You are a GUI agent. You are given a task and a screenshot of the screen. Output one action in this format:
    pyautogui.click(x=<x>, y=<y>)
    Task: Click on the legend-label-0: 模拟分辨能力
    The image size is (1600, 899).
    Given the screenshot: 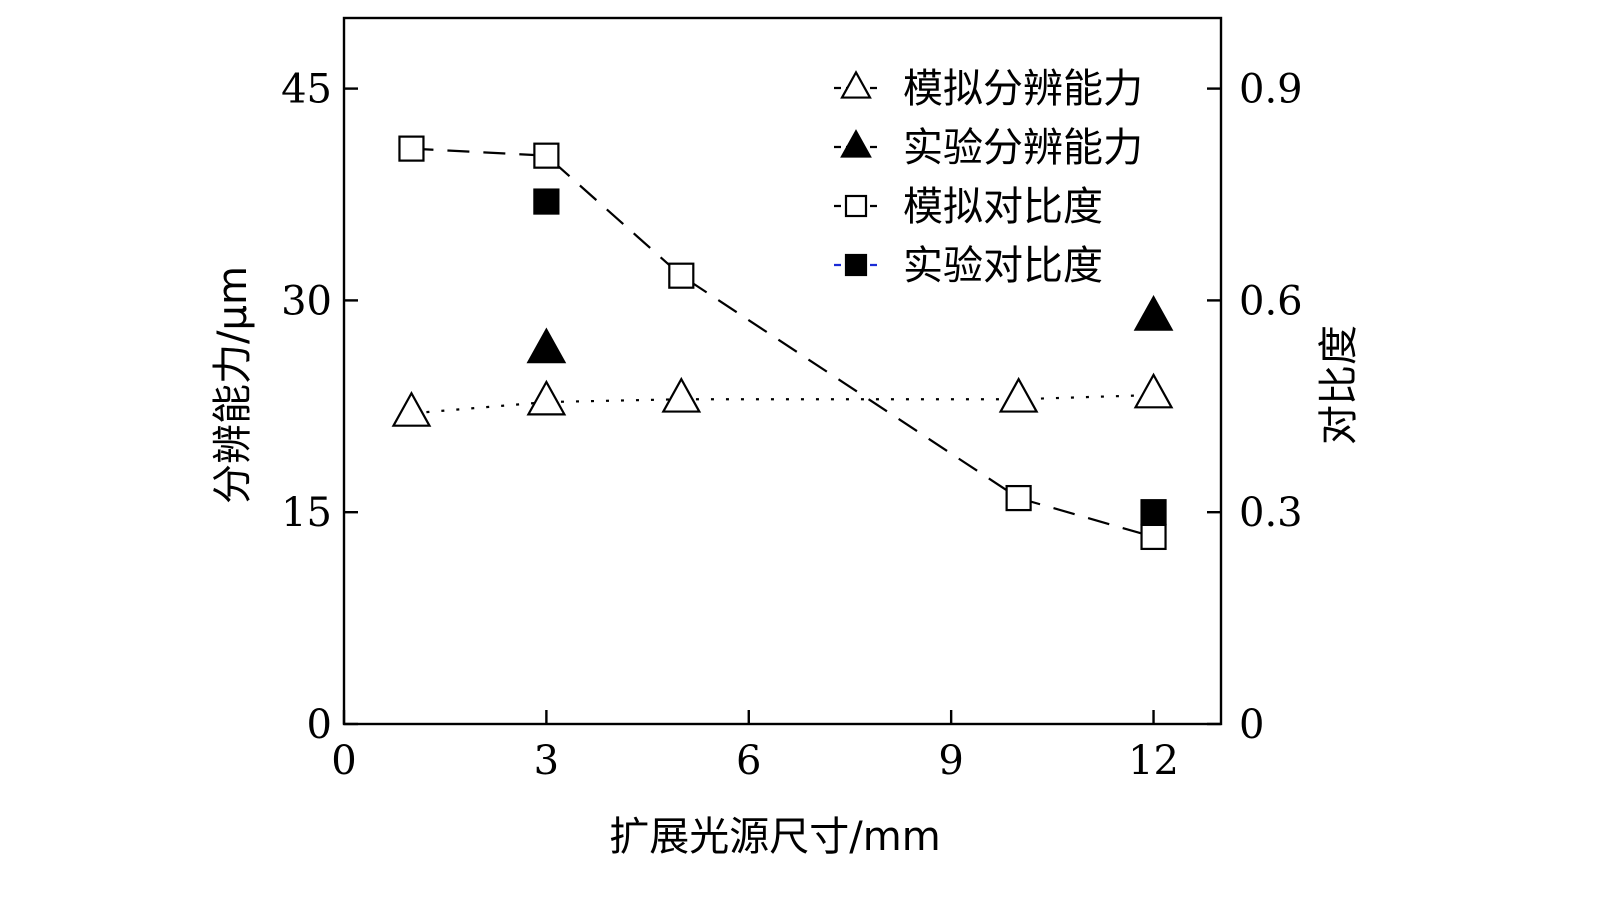 What is the action you would take?
    pyautogui.click(x=1023, y=89)
    